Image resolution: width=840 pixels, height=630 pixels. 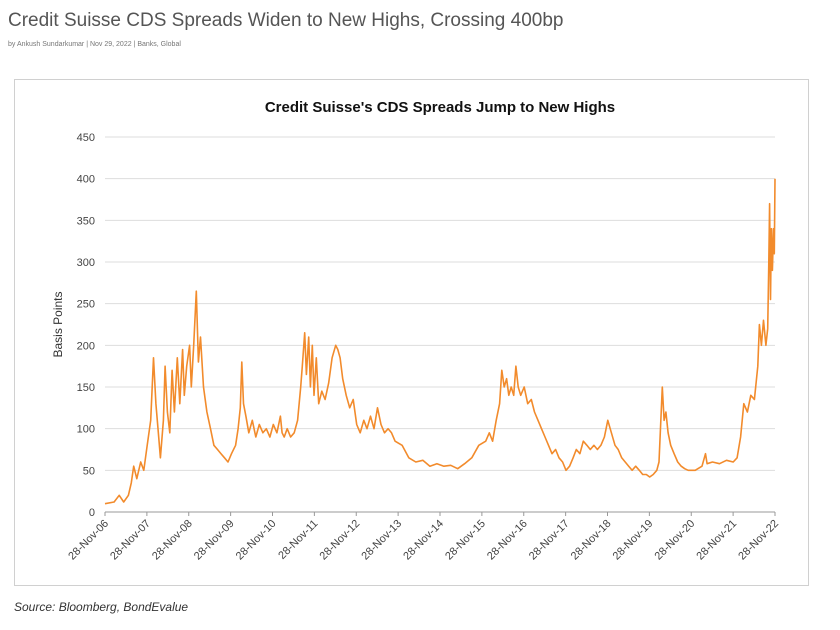 I want to click on y-tick-label: 300, so click(x=86, y=263).